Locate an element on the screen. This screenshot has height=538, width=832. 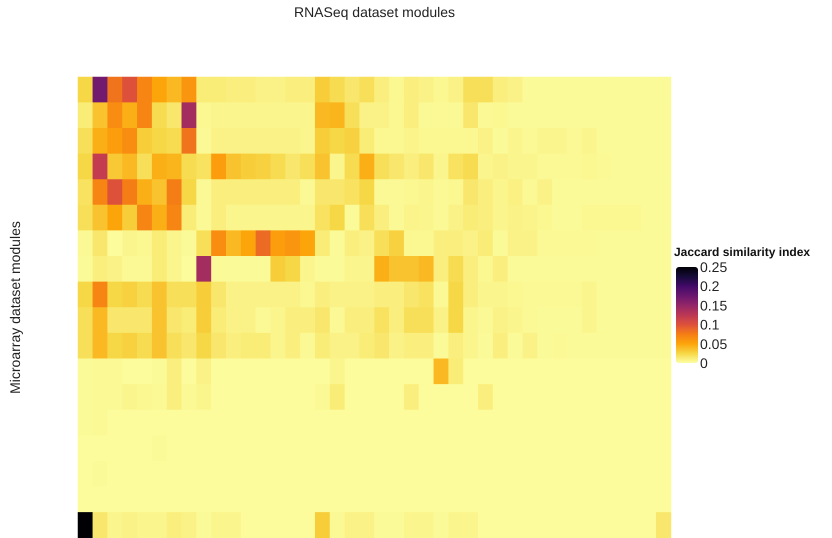
x-axis-title: RNASeq dataset modules is located at coordinates (375, 12).